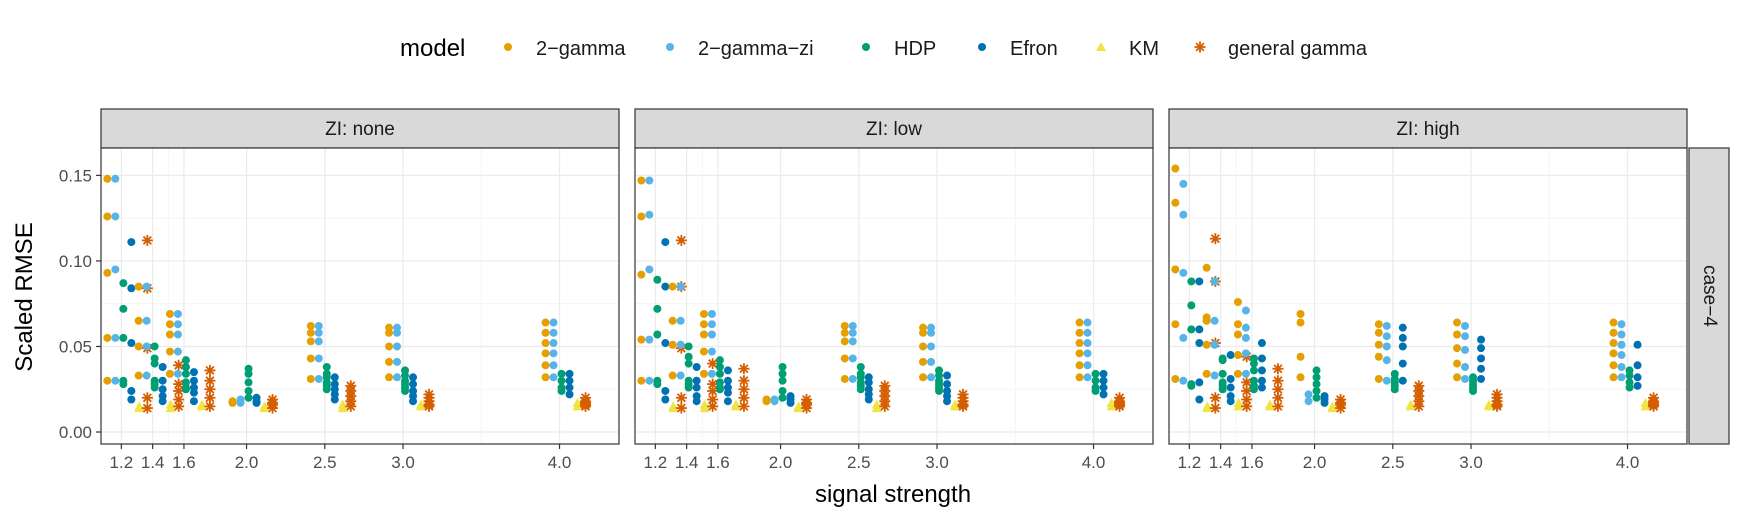 The height and width of the screenshot is (523, 1743). I want to click on legend-label: Efron, so click(1034, 49).